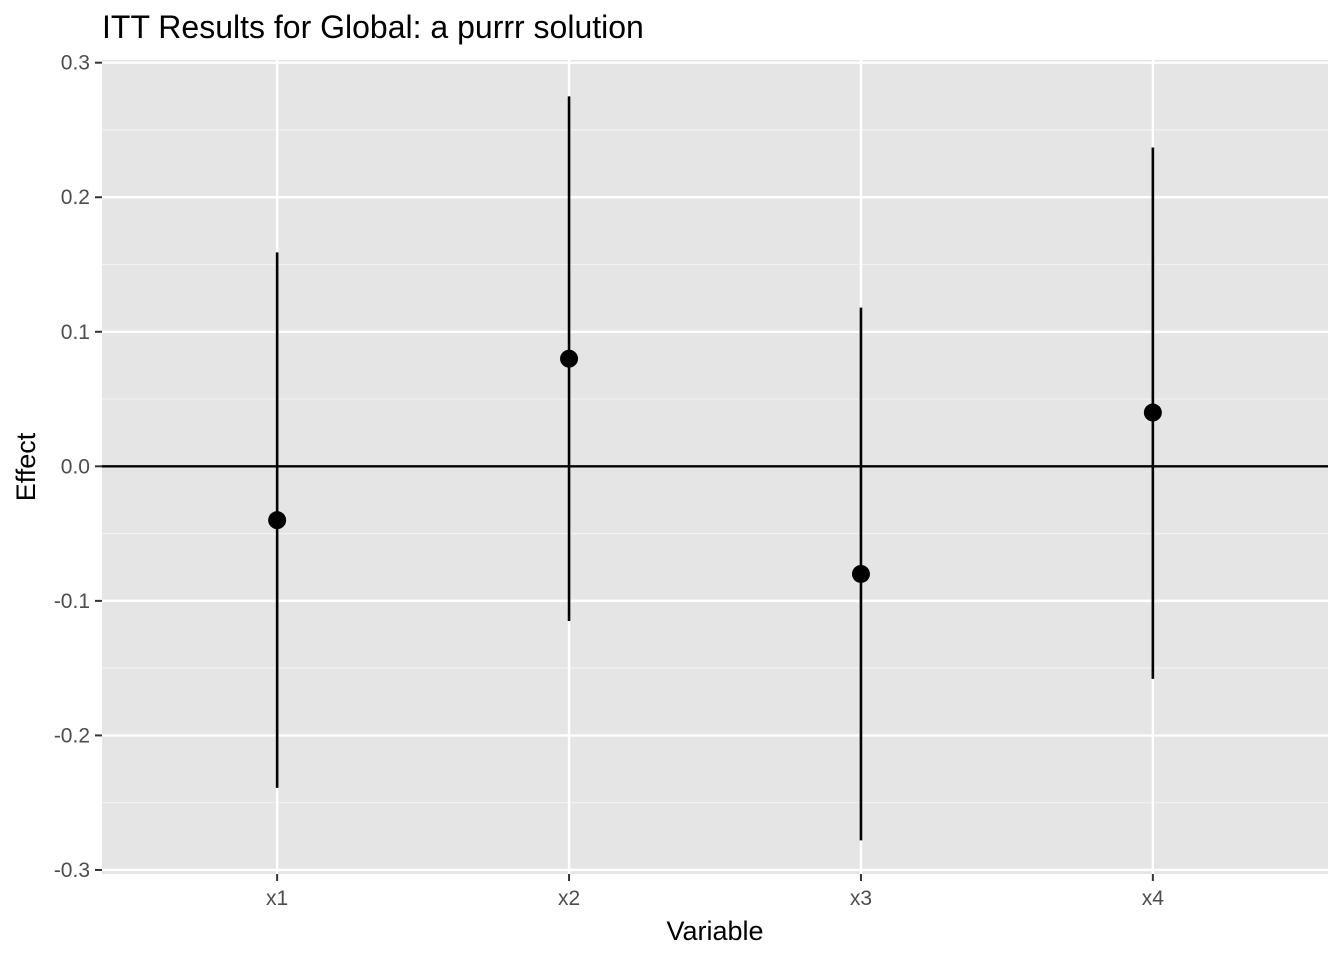 This screenshot has height=960, width=1344. What do you see at coordinates (26, 466) in the screenshot?
I see `y-axis-title: Effect` at bounding box center [26, 466].